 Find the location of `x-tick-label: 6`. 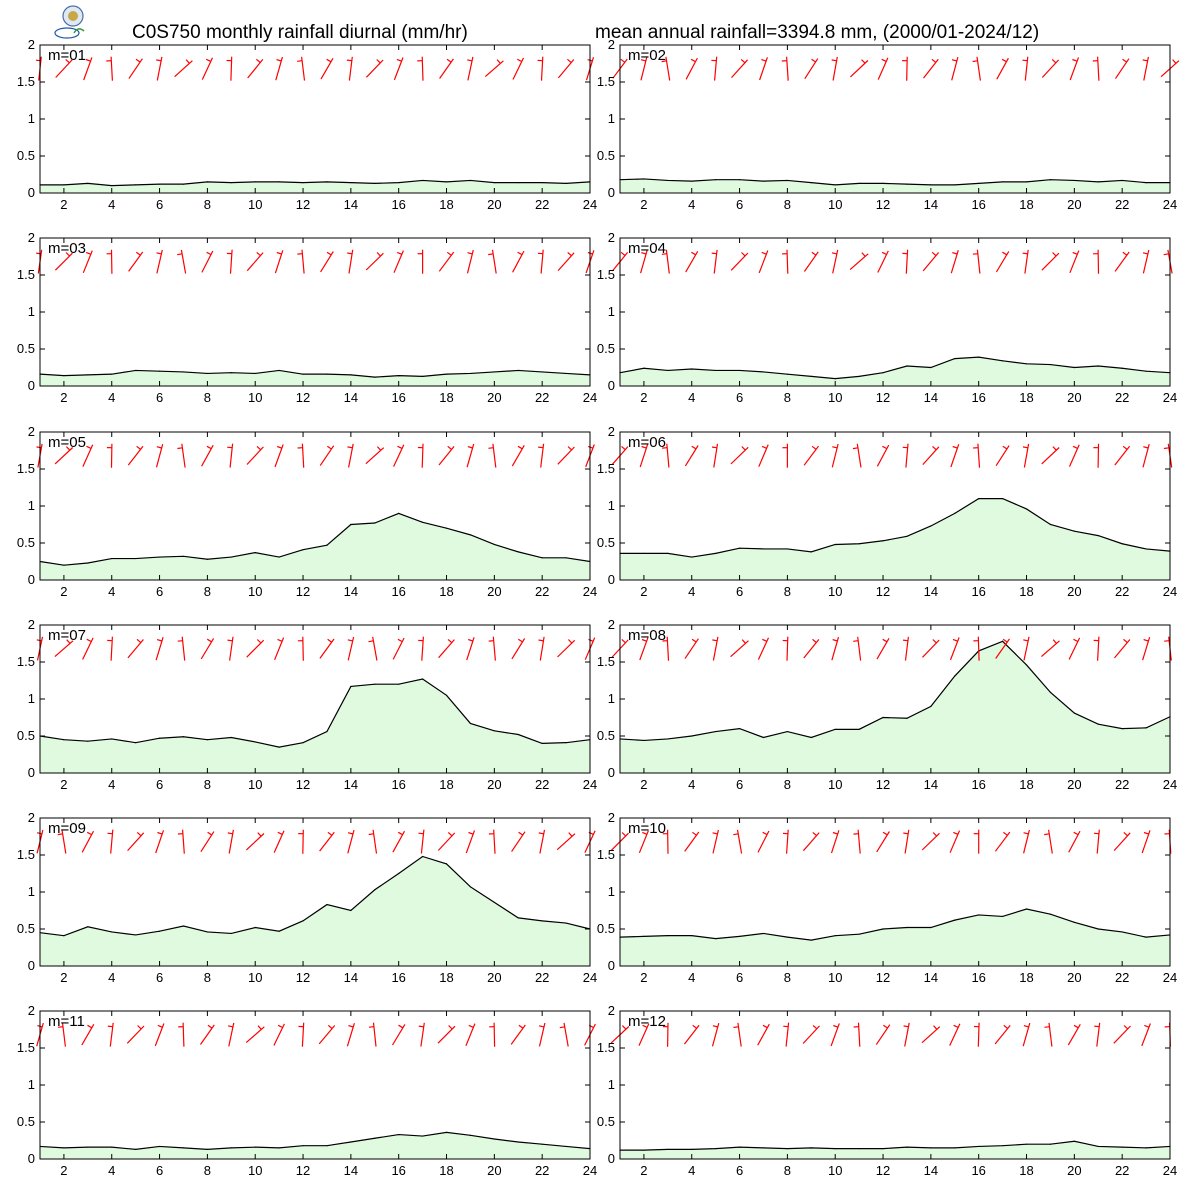

x-tick-label: 6 is located at coordinates (159, 1170).